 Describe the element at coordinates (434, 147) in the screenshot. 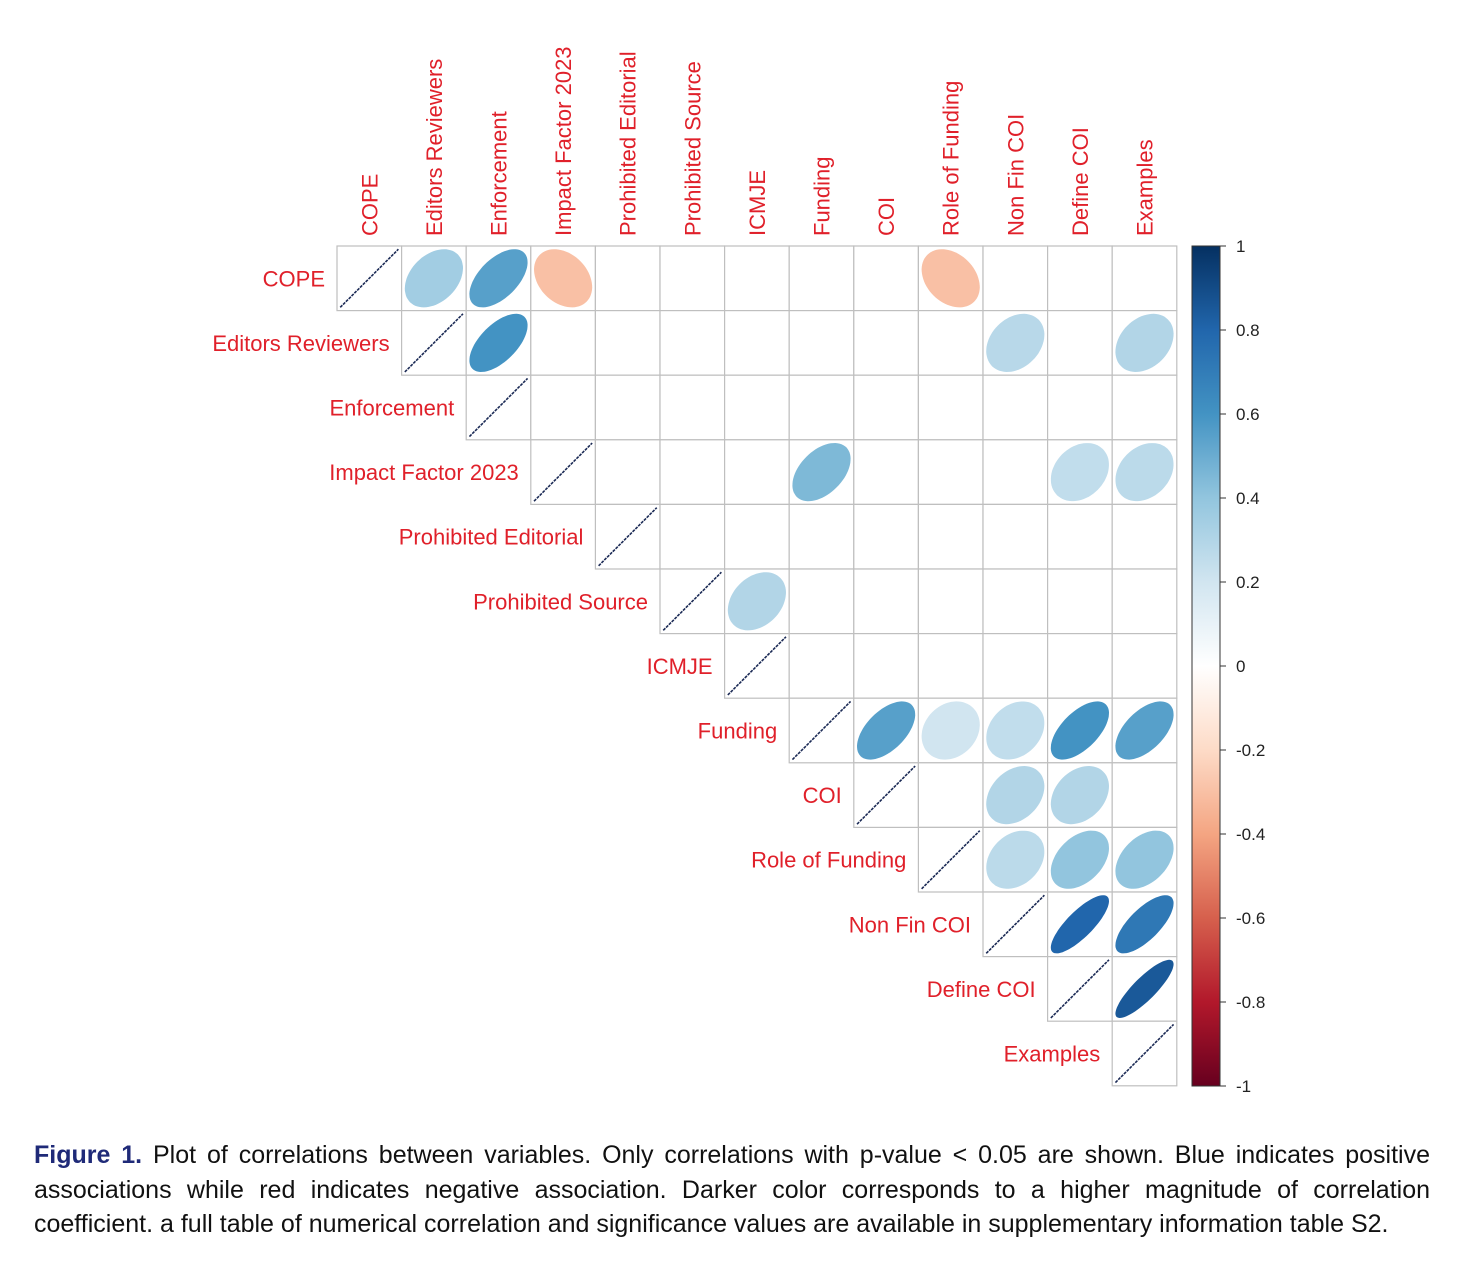

I see `column-label: Editors Reviewers` at that location.